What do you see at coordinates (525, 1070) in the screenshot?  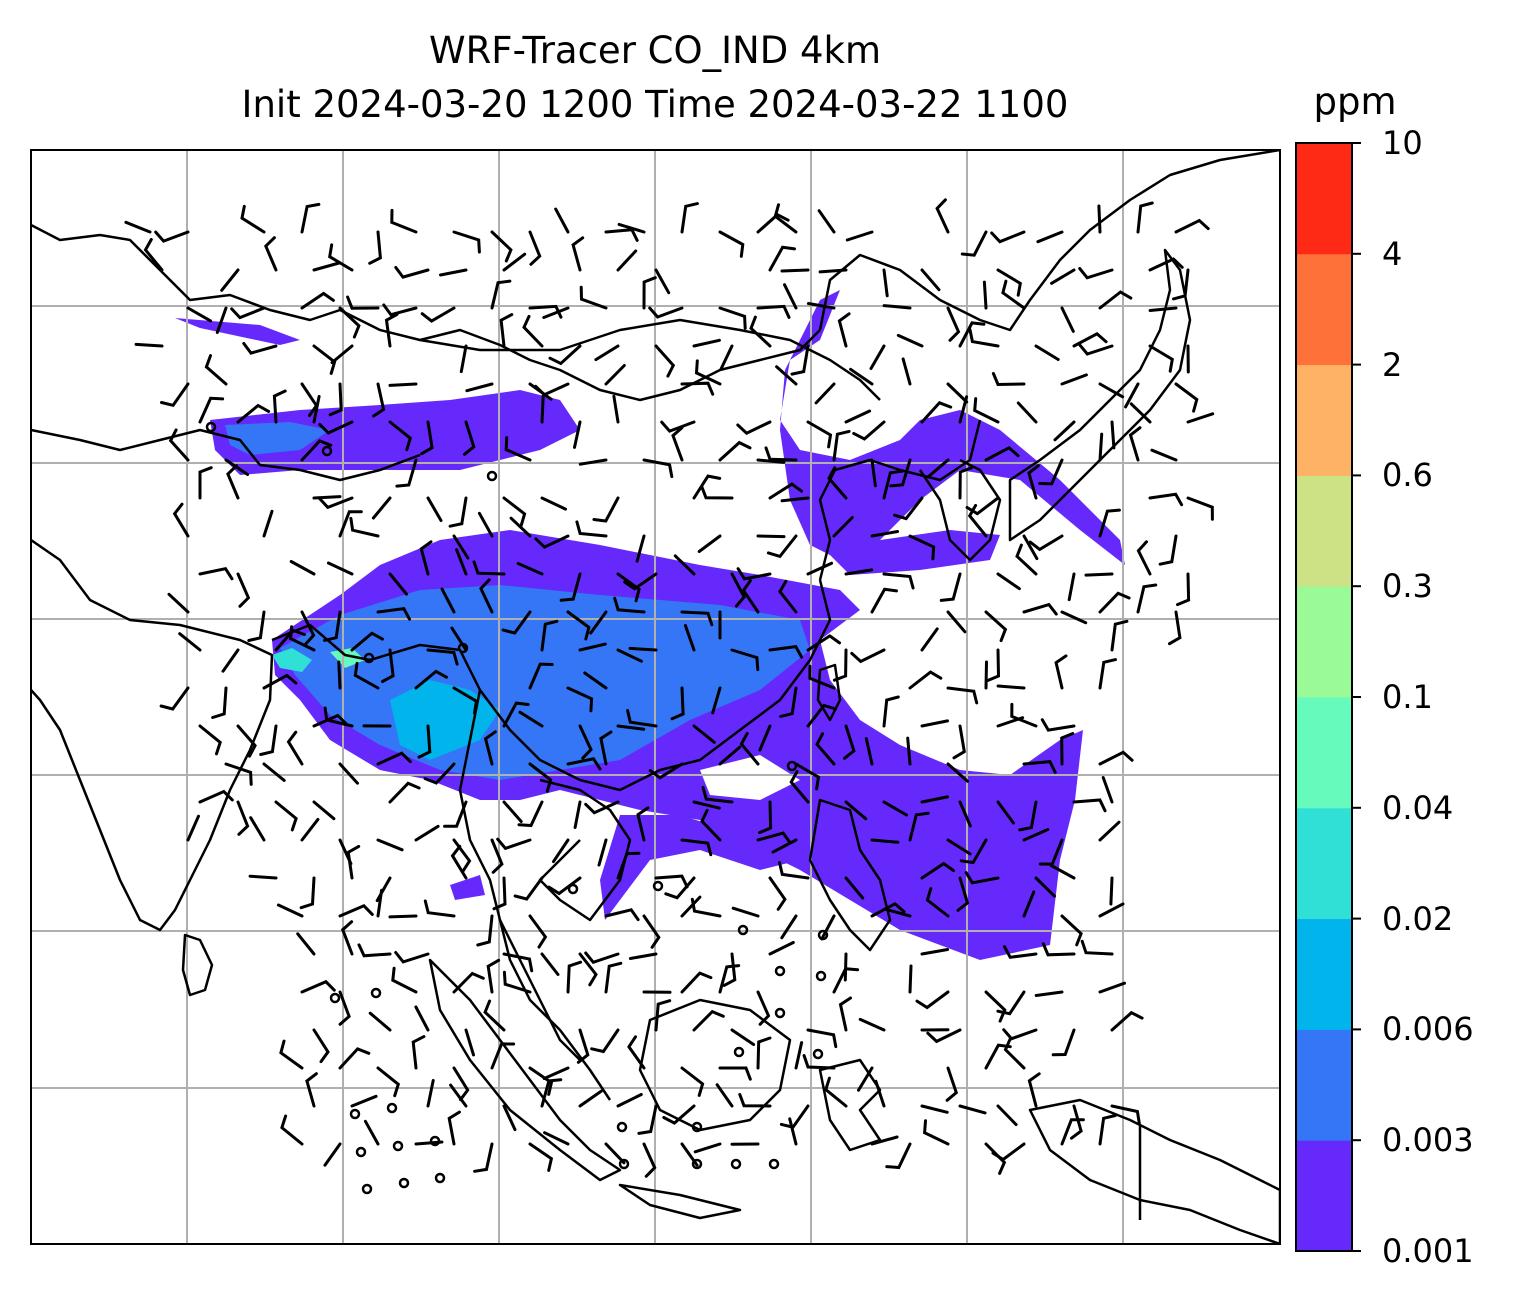 I see `coastline-sumatra` at bounding box center [525, 1070].